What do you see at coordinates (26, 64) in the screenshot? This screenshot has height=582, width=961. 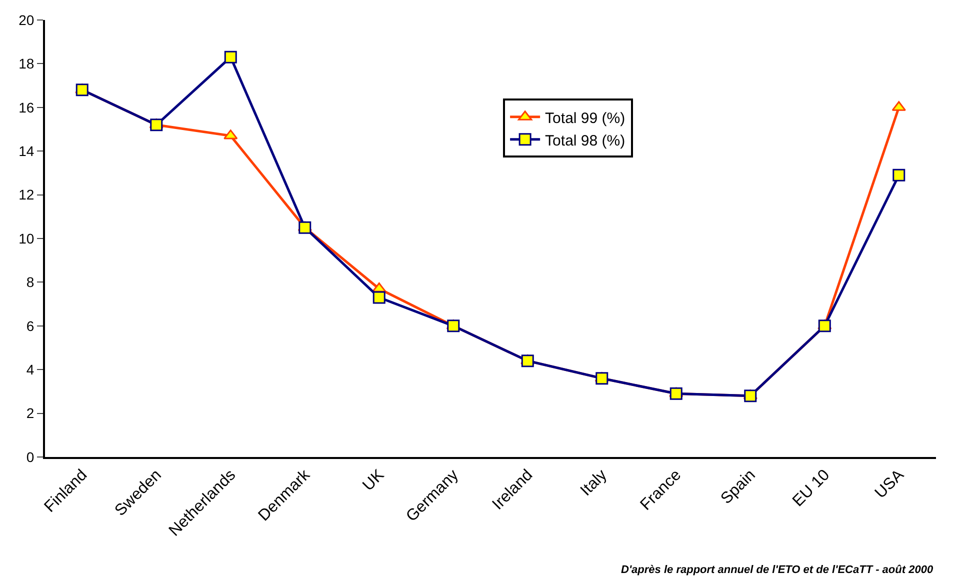 I see `y-tick-label: 18` at bounding box center [26, 64].